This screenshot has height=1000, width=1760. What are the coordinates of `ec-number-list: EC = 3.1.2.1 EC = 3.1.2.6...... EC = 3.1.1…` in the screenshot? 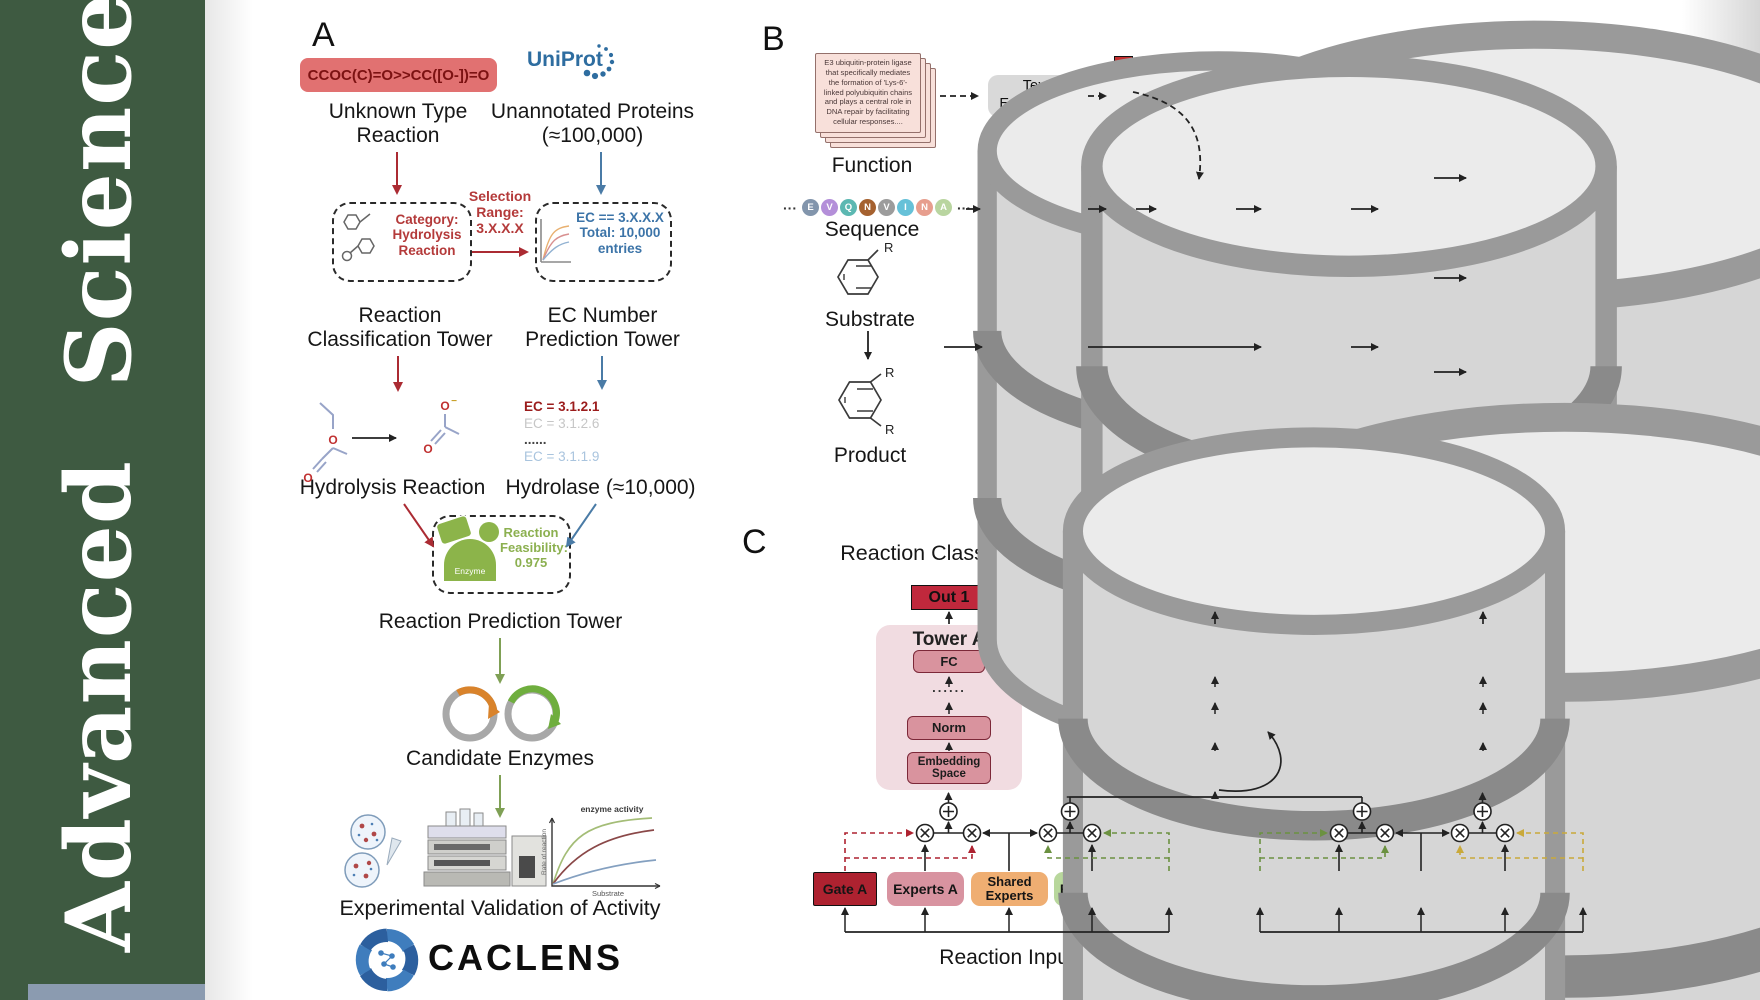 It's located at (570, 432).